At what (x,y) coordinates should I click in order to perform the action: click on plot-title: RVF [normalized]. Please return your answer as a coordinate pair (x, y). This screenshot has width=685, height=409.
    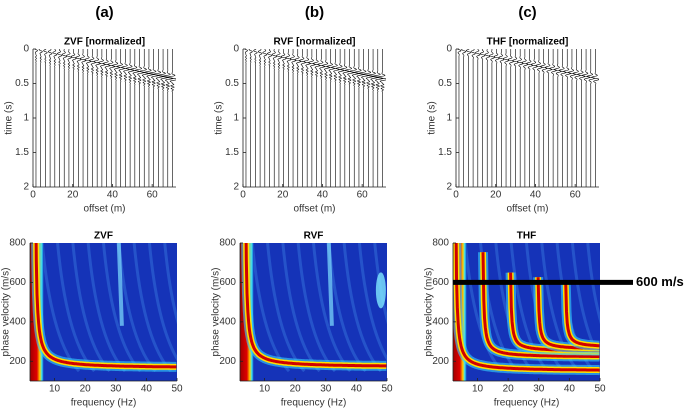
    Looking at the image, I should click on (314, 42).